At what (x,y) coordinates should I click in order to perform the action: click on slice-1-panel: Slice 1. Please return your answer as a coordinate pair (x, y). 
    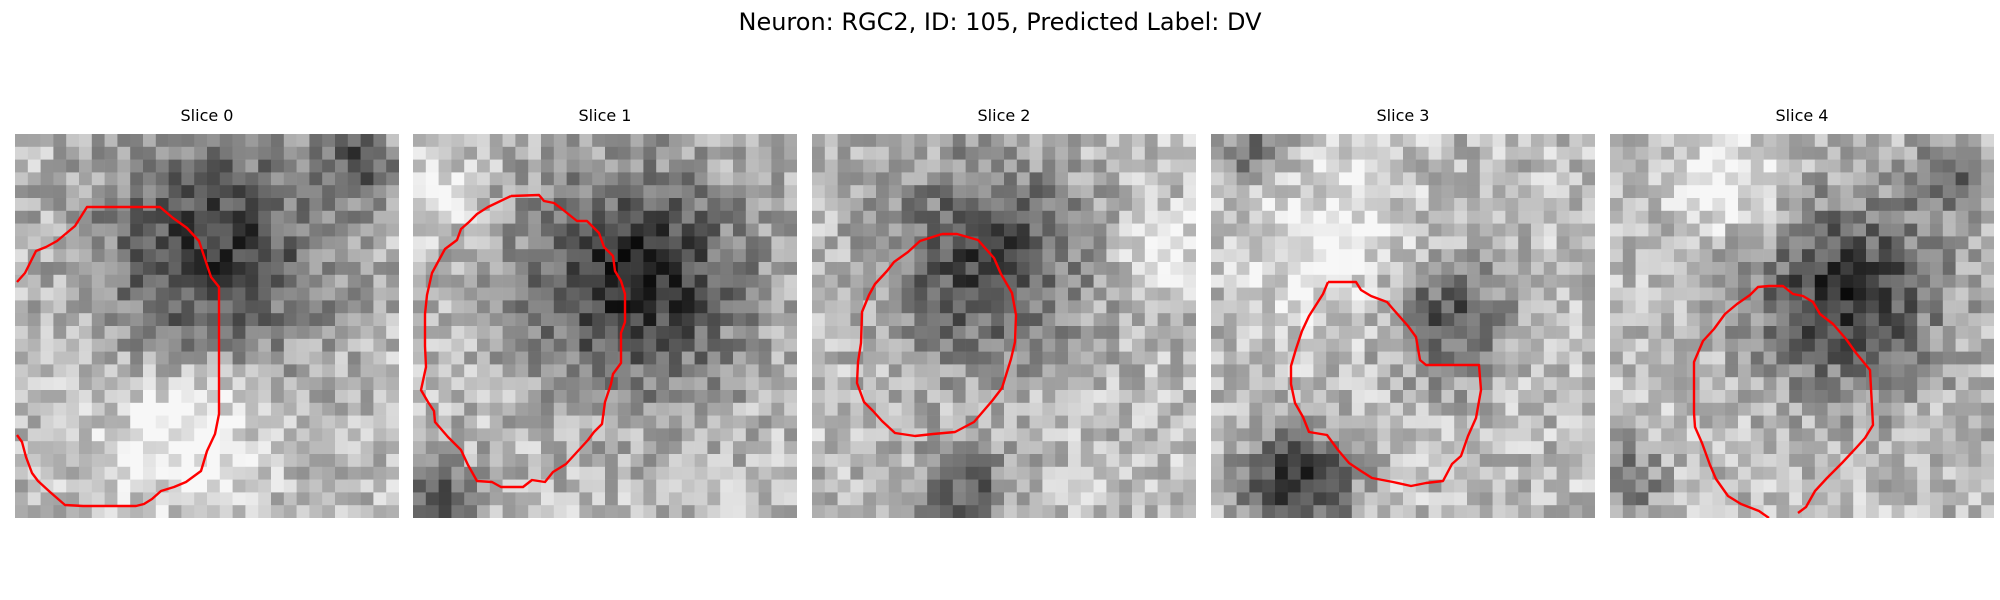
    Looking at the image, I should click on (605, 312).